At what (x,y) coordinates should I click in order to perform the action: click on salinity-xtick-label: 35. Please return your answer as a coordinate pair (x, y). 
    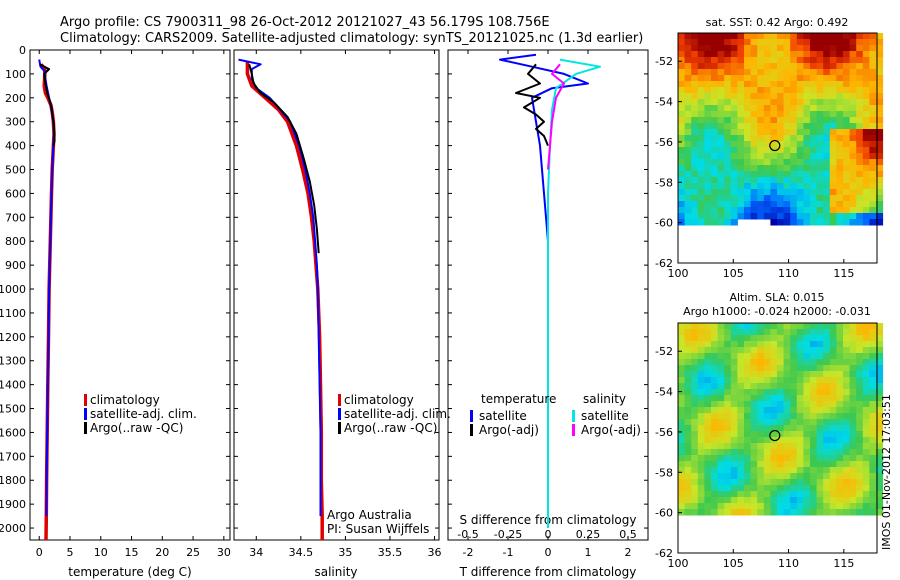
    Looking at the image, I should click on (345, 552).